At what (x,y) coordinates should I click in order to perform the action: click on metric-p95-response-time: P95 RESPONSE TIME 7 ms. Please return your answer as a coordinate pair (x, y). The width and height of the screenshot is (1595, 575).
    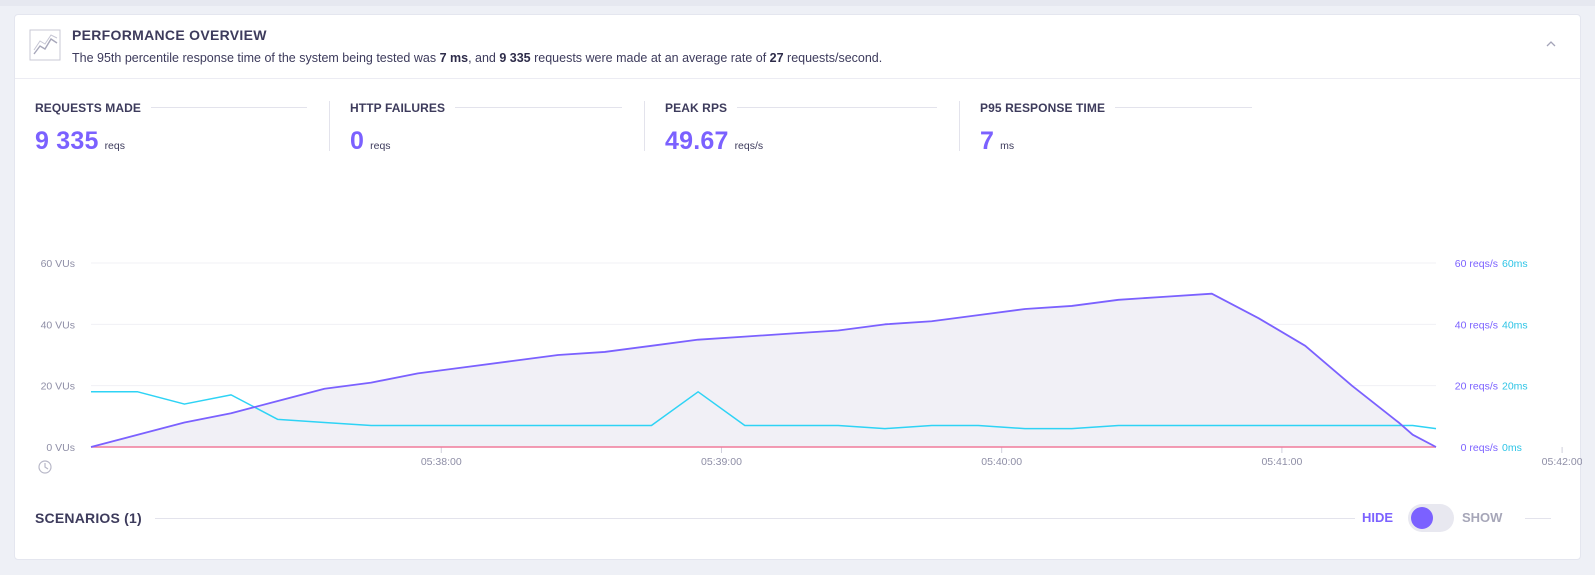
    Looking at the image, I should click on (1130, 134).